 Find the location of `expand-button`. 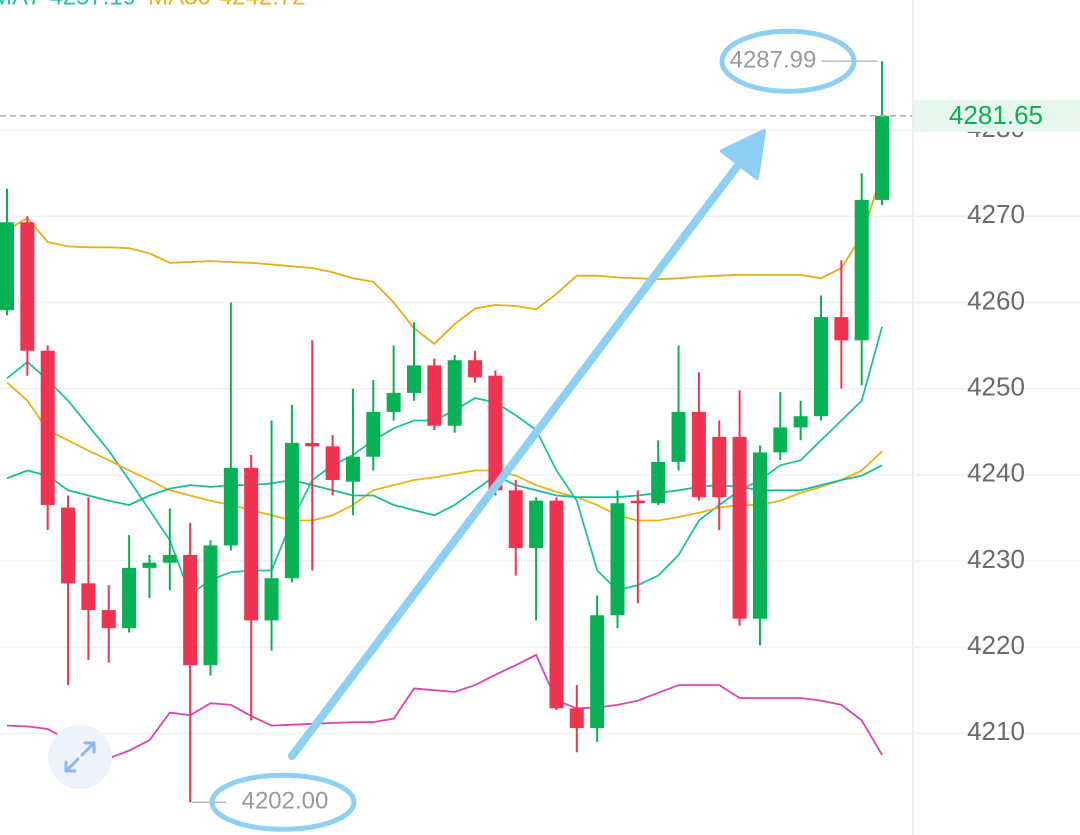

expand-button is located at coordinates (80, 757).